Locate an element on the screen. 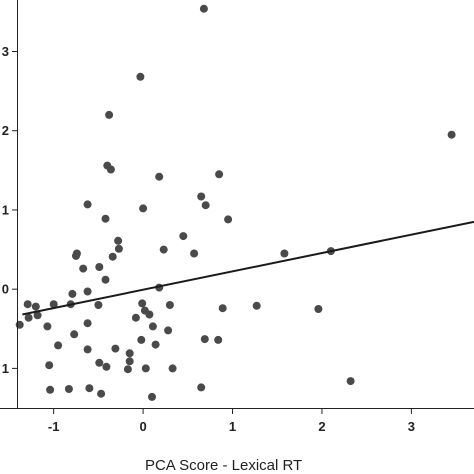 The height and width of the screenshot is (474, 474). x-tick-label: 2 is located at coordinates (321, 426).